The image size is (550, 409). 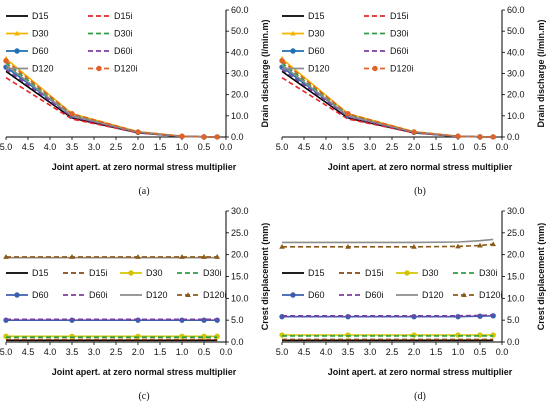 What do you see at coordinates (326, 147) in the screenshot?
I see `x-tick-label: 4.0` at bounding box center [326, 147].